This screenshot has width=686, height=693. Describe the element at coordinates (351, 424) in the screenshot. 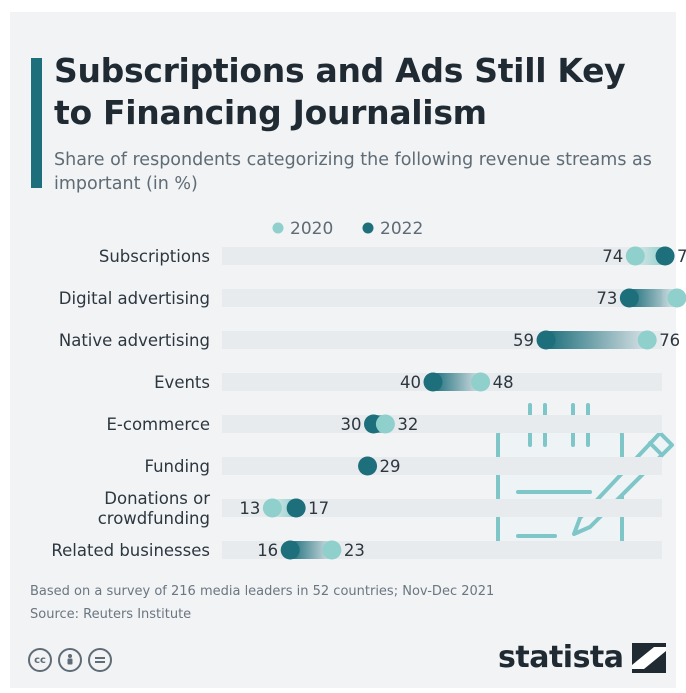

I see `value-label-low: 30` at that location.